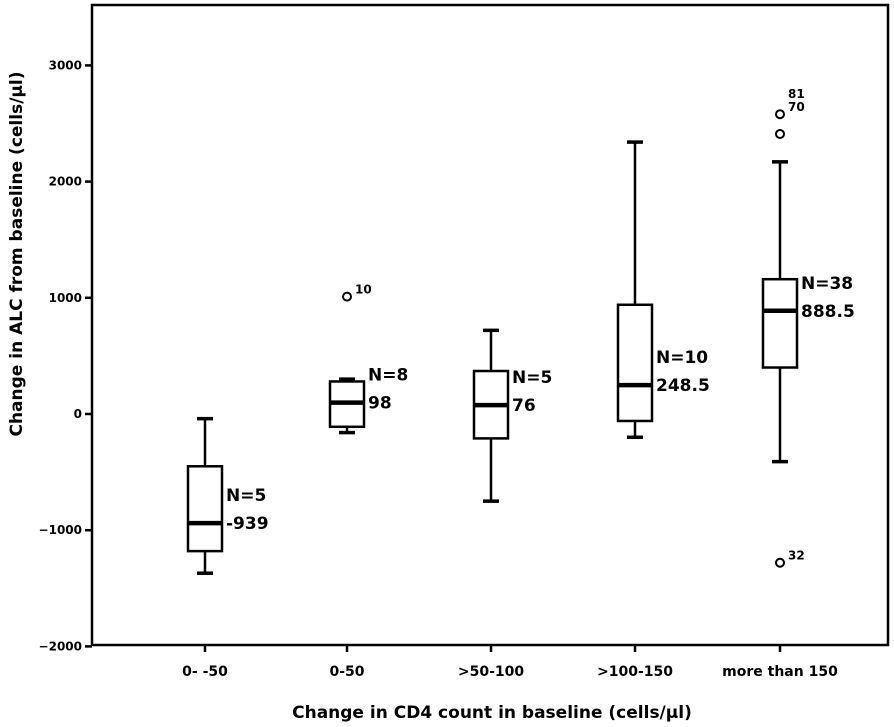 This screenshot has width=894, height=727. I want to click on y-tick-label: −2000, so click(60, 646).